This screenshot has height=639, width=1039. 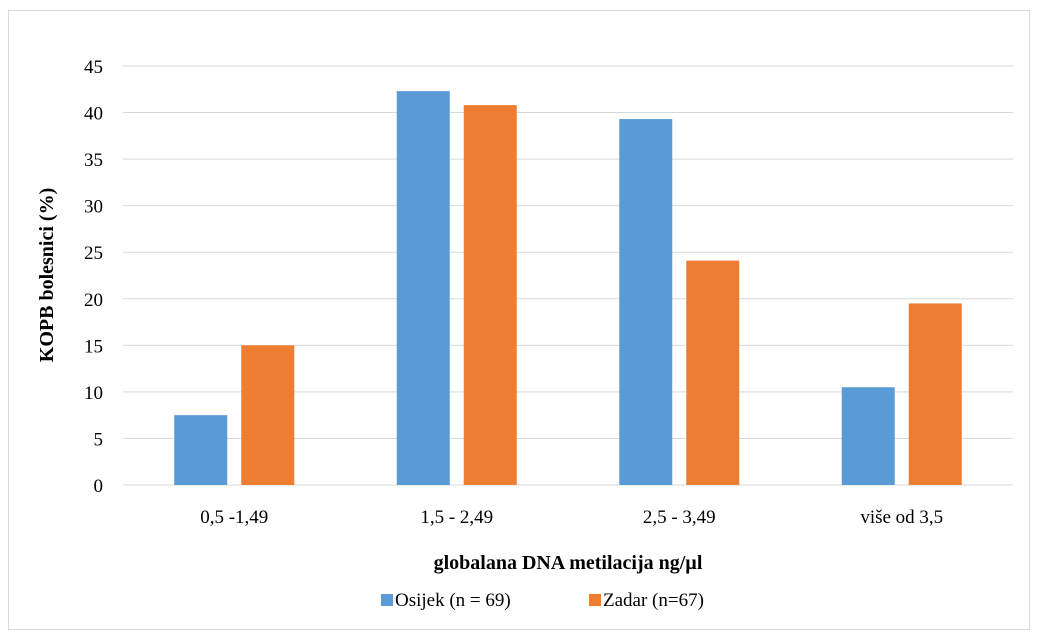 What do you see at coordinates (99, 486) in the screenshot?
I see `y-tick-label: 0` at bounding box center [99, 486].